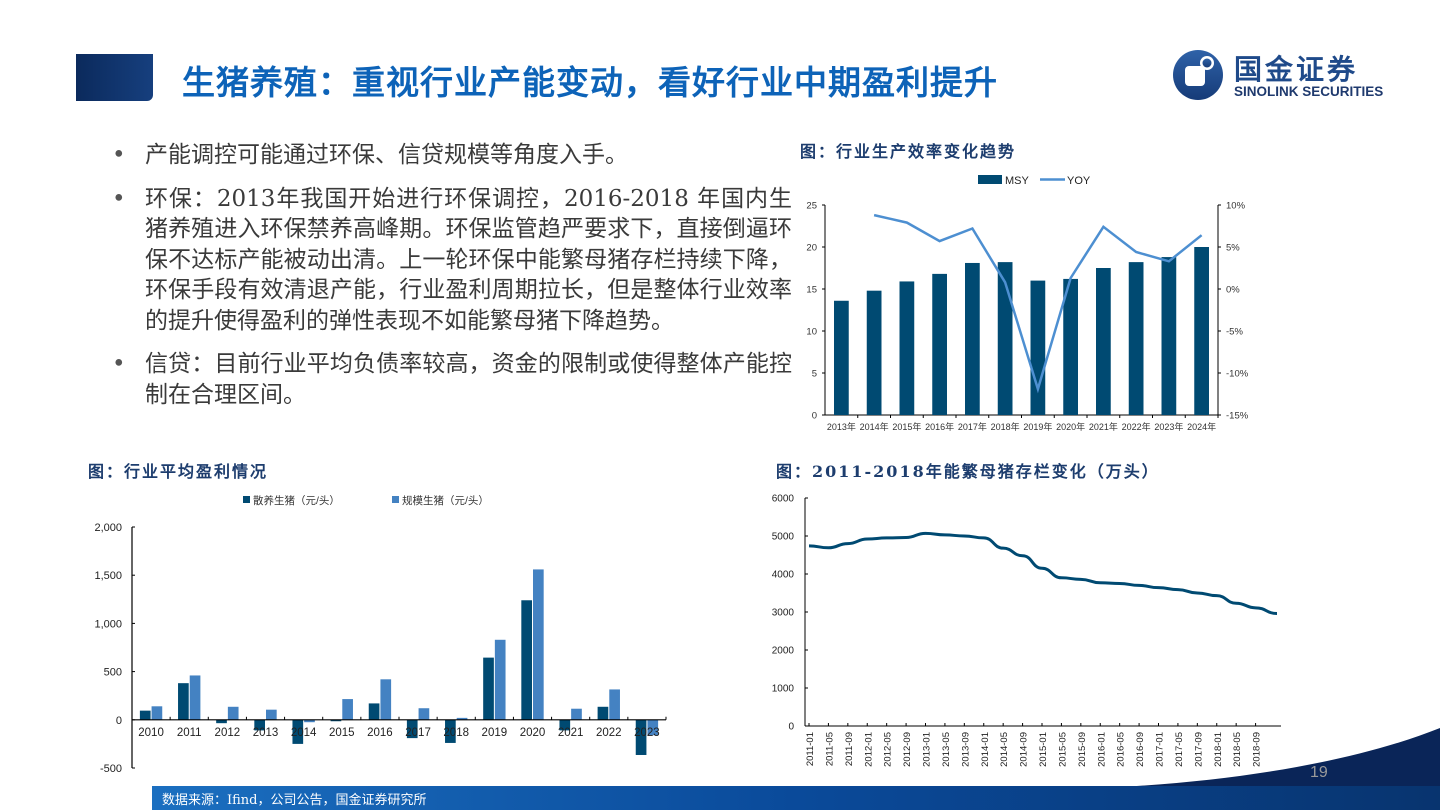 The height and width of the screenshot is (810, 1440). I want to click on svg-text: 2014, so click(304, 733).